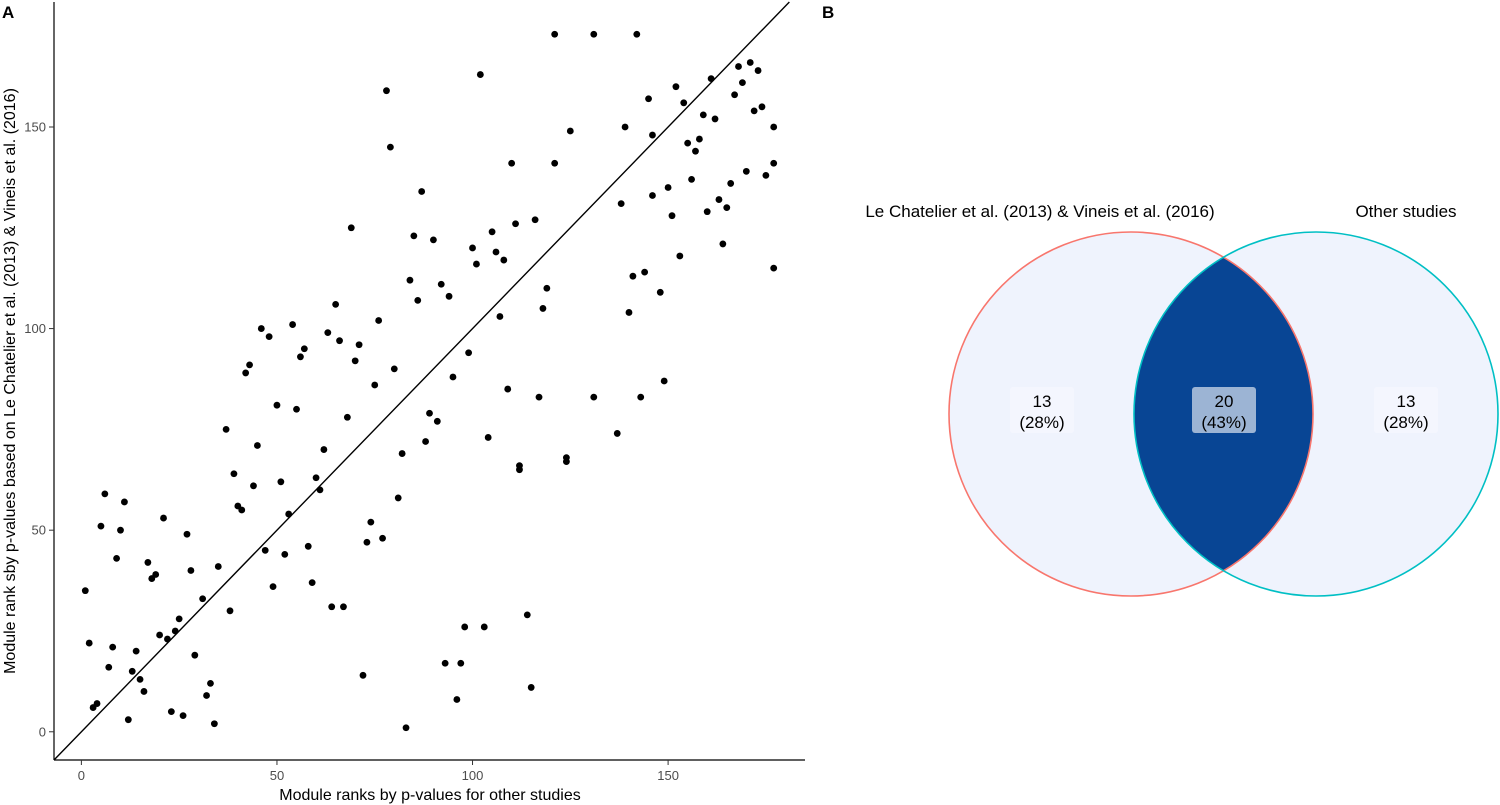  Describe the element at coordinates (1224, 401) in the screenshot. I see `intersection-count: 20` at that location.